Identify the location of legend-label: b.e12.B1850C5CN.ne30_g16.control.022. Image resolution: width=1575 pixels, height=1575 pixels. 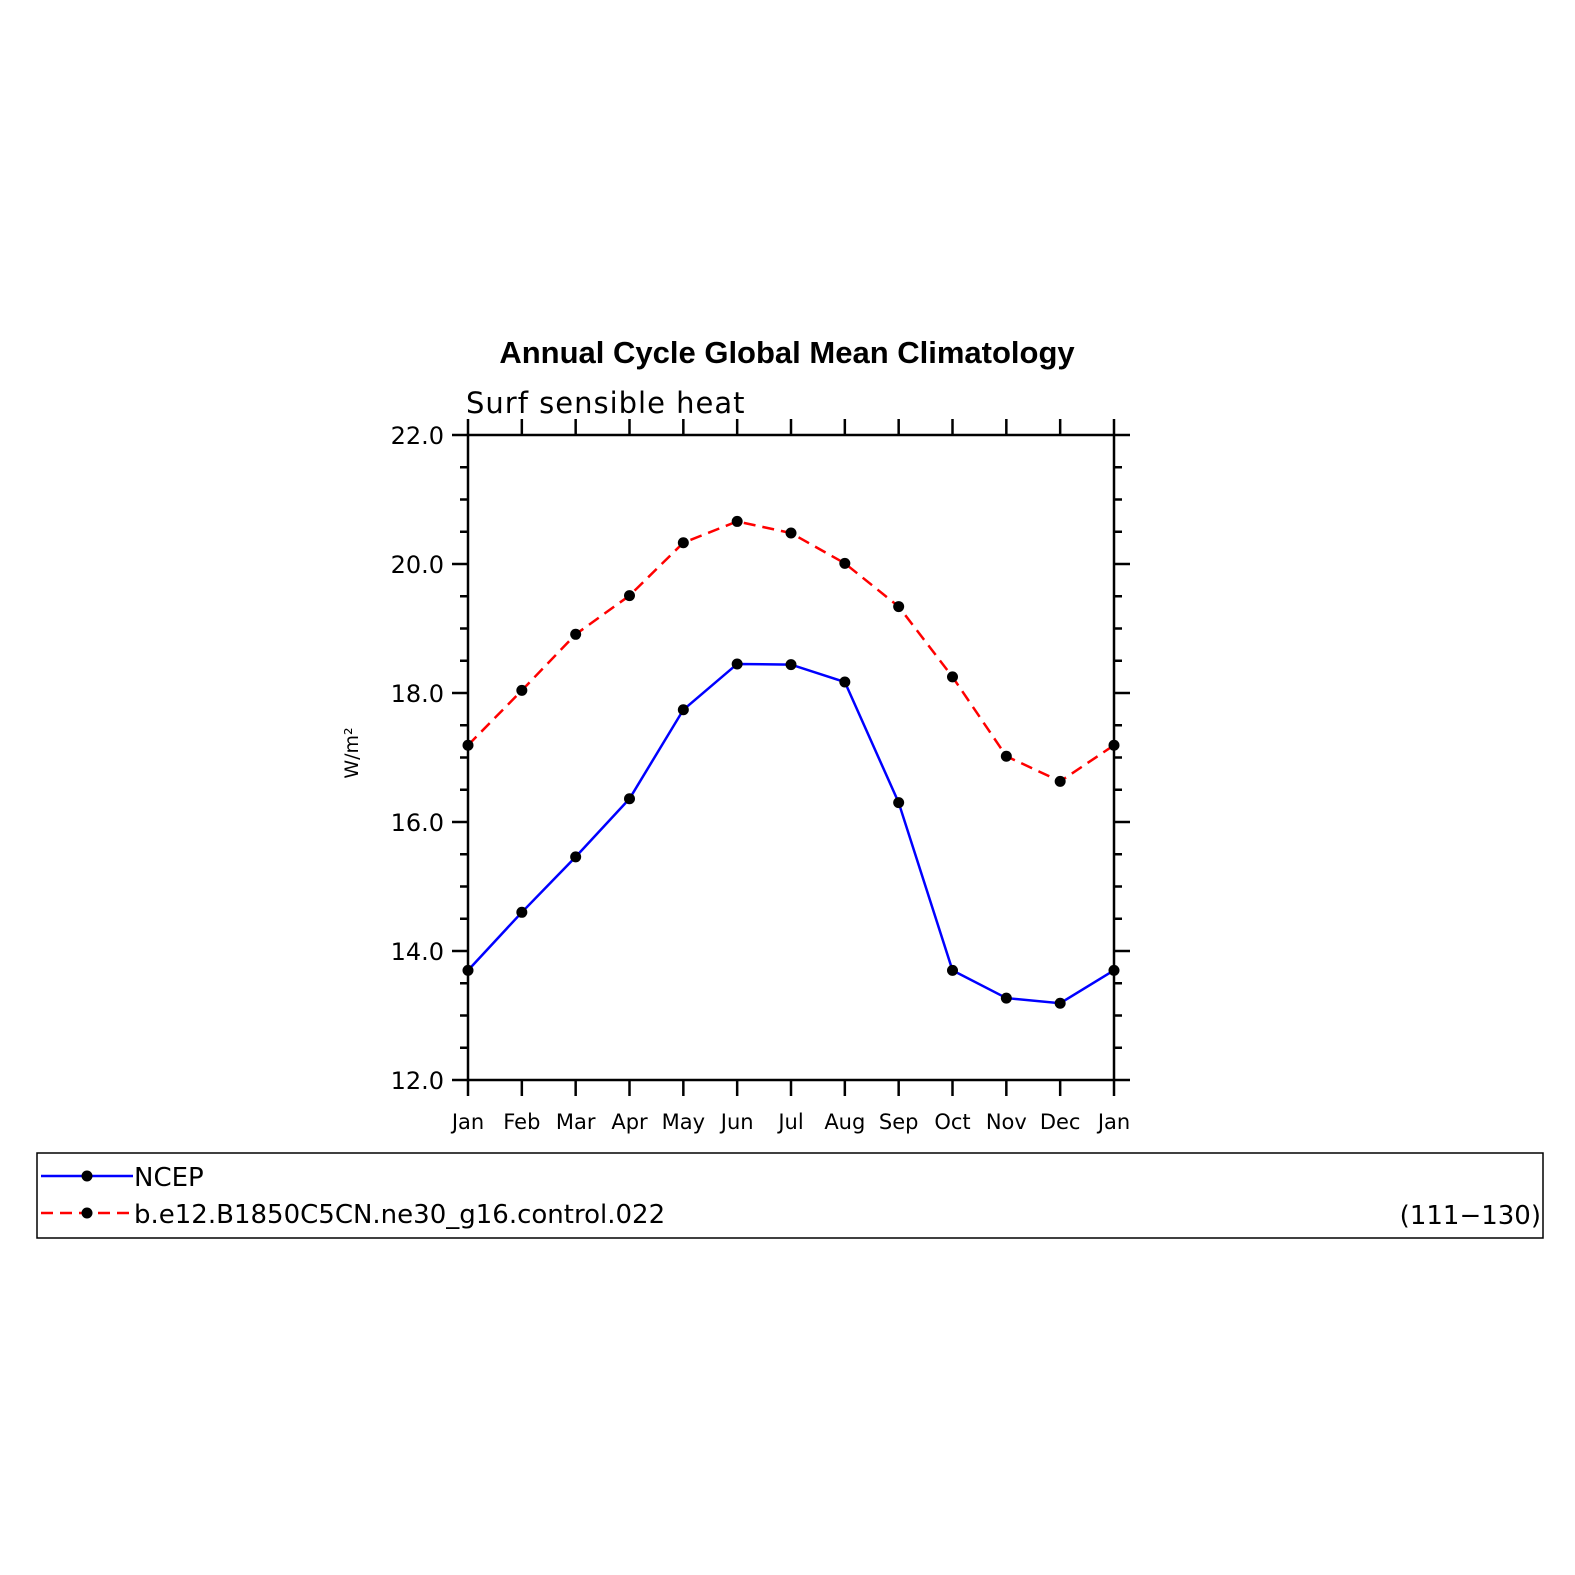
(399, 1215).